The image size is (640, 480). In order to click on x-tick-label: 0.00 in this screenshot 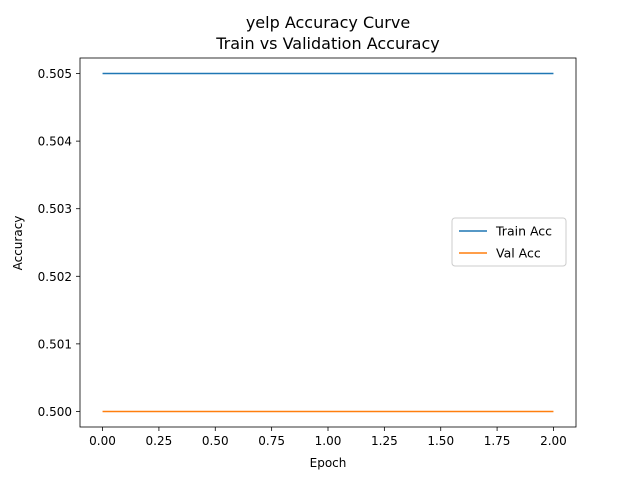, I will do `click(102, 441)`.